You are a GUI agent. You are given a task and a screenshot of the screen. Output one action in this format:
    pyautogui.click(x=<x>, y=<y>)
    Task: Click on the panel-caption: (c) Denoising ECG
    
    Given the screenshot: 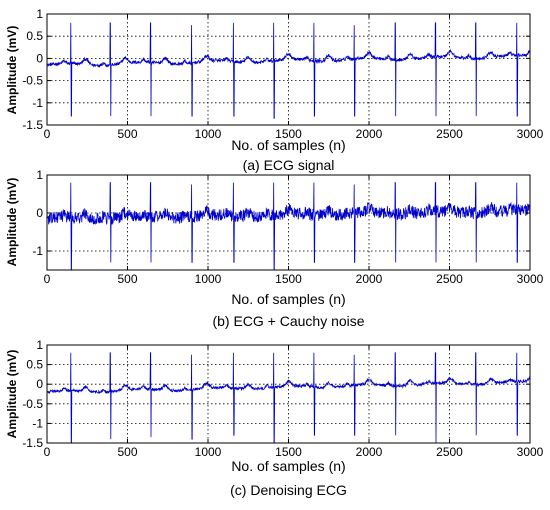 What is the action you would take?
    pyautogui.click(x=288, y=490)
    